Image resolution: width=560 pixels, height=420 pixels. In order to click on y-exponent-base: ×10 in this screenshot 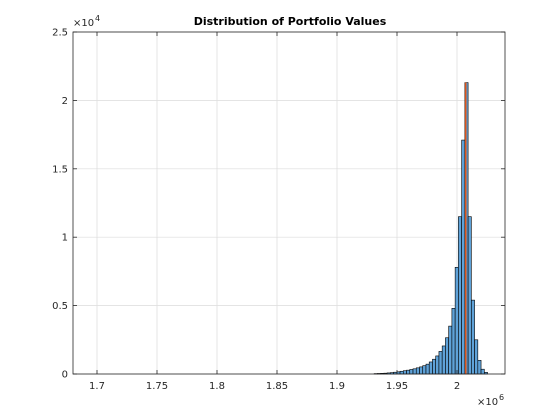, I will do `click(83, 23)`.